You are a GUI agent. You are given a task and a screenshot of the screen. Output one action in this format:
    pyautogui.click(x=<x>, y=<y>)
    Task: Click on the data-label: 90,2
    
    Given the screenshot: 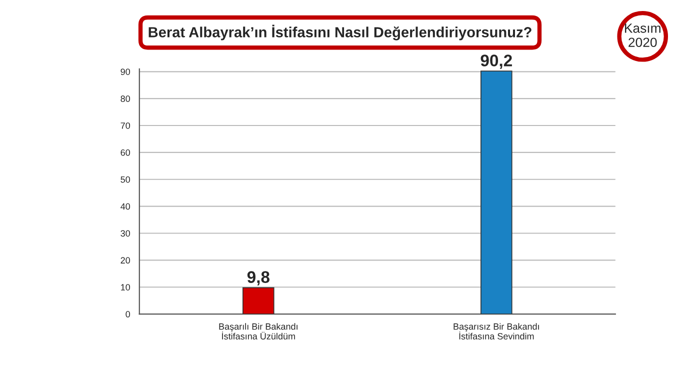 What is the action you would take?
    pyautogui.click(x=496, y=61)
    